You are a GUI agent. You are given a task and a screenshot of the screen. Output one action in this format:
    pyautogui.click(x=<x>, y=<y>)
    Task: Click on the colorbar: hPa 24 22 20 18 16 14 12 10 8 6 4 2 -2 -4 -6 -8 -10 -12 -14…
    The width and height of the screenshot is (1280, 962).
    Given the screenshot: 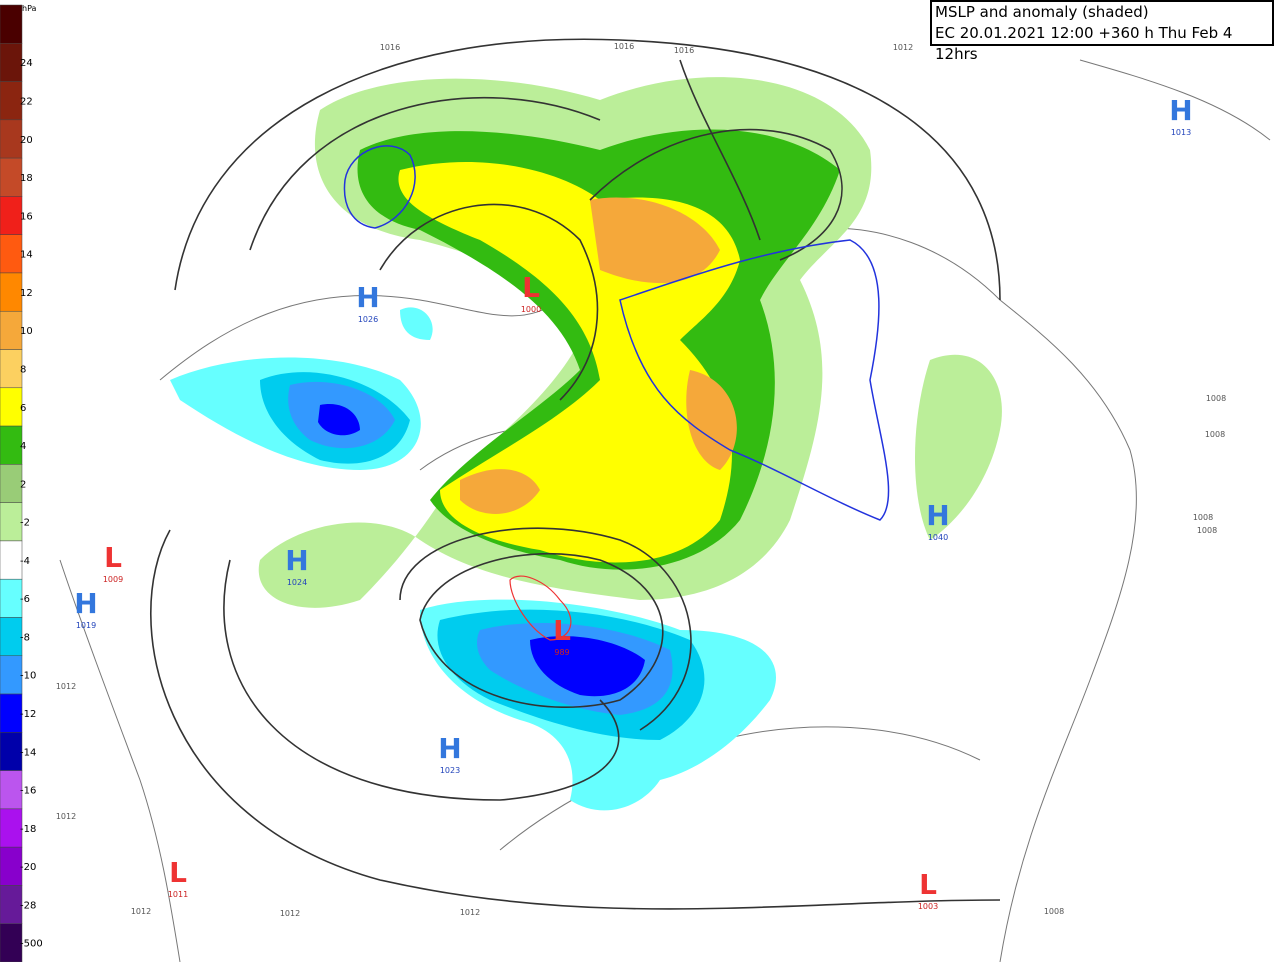 What is the action you would take?
    pyautogui.click(x=21, y=483)
    